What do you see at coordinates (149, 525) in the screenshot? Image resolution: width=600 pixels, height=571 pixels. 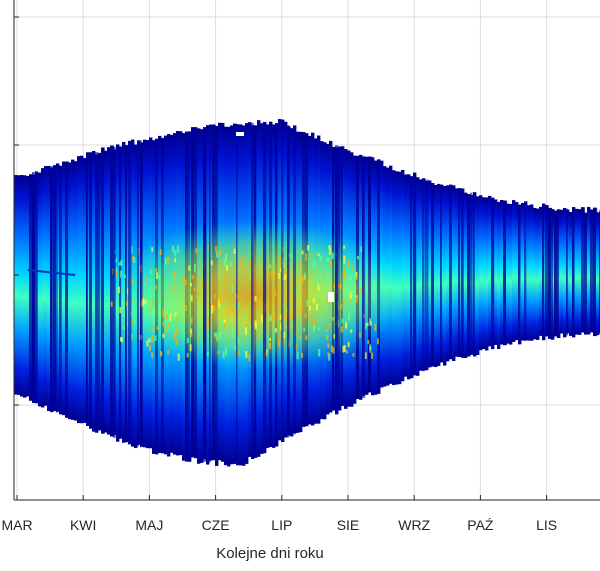 I see `x-tick-label: MAJ` at bounding box center [149, 525].